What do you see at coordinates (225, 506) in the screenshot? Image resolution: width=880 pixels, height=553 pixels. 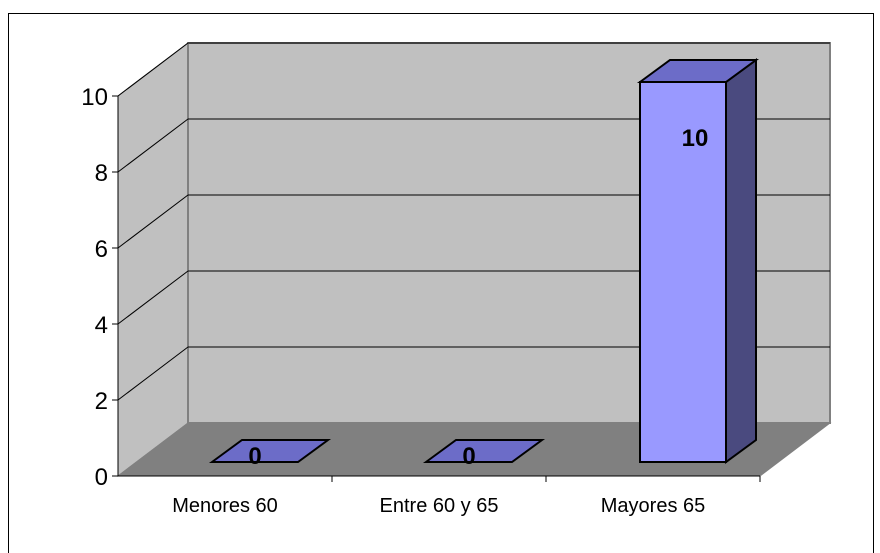 I see `x-category-label: Menores 60` at bounding box center [225, 506].